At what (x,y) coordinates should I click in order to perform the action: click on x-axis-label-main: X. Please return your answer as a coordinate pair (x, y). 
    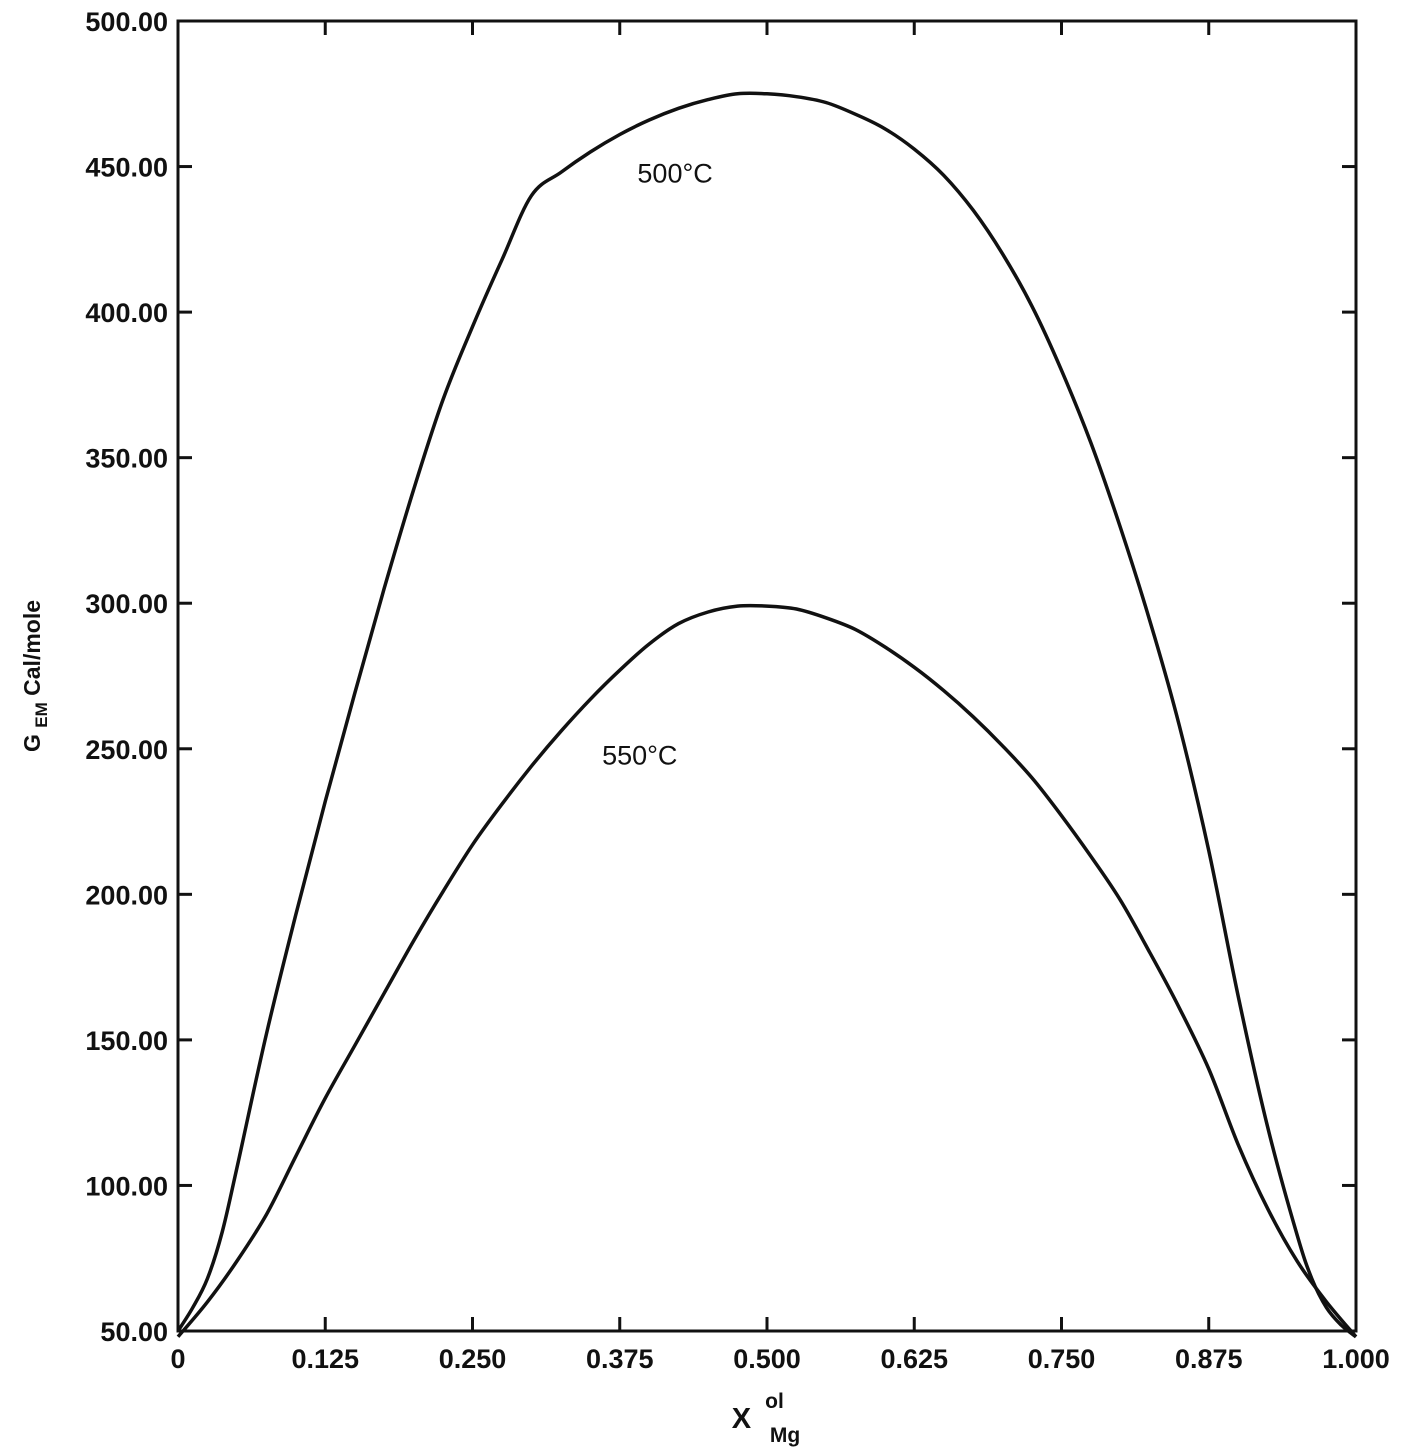
    Looking at the image, I should click on (742, 1419).